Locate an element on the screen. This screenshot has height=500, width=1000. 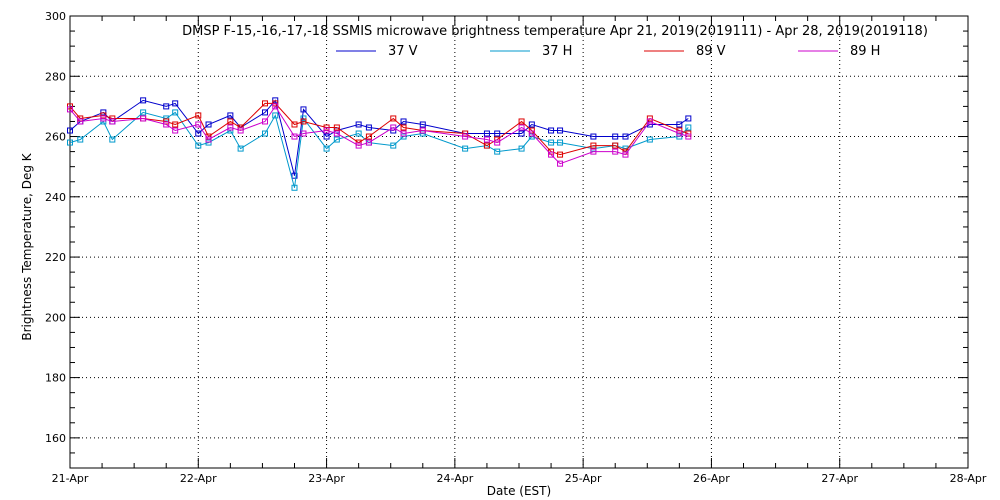
legend-label: 37 V is located at coordinates (403, 51).